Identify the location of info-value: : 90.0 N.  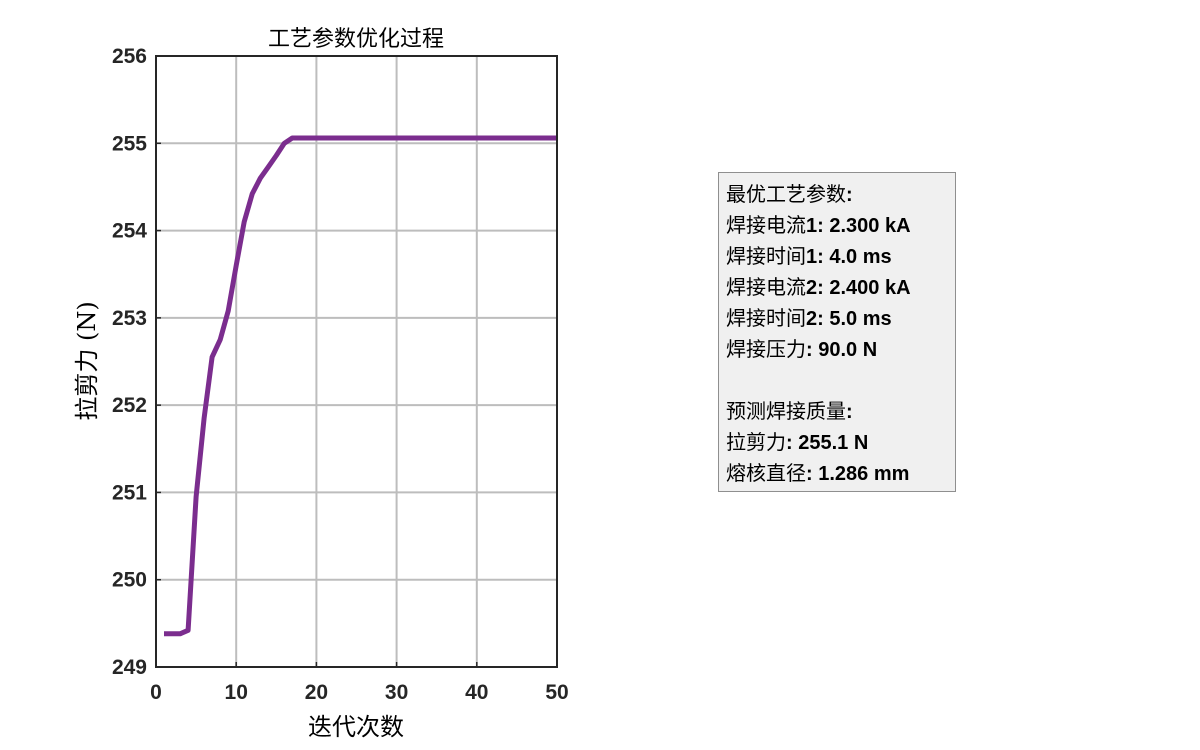
(842, 350).